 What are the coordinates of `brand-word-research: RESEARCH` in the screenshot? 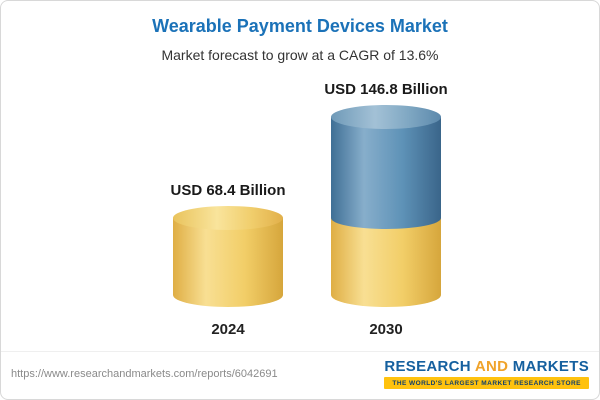 It's located at (427, 366).